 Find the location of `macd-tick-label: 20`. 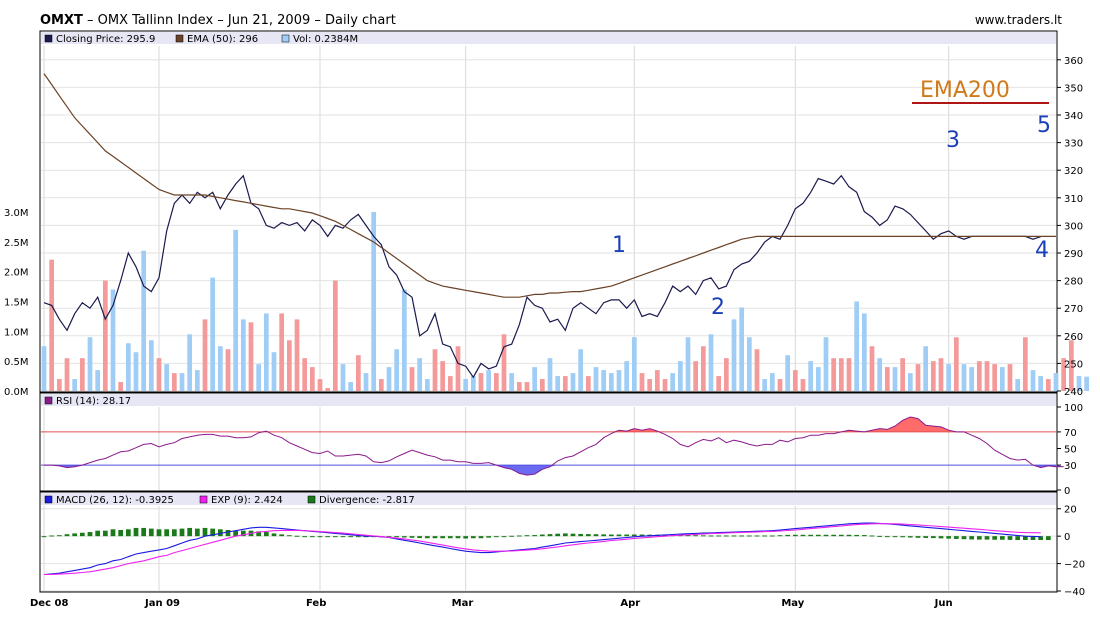

macd-tick-label: 20 is located at coordinates (1070, 510).